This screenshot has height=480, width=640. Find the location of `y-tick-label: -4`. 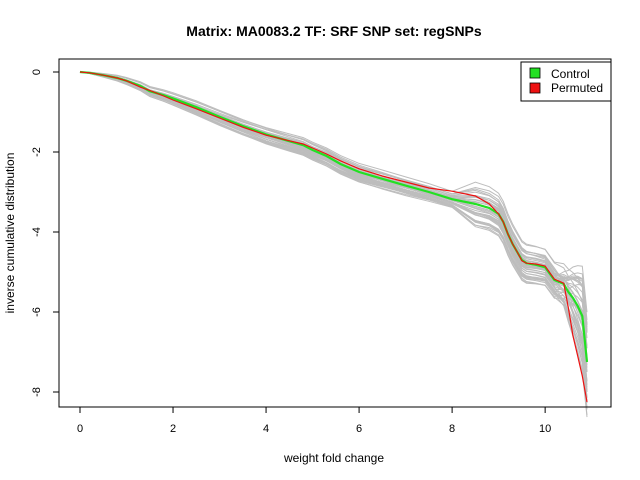

y-tick-label: -4 is located at coordinates (37, 232).